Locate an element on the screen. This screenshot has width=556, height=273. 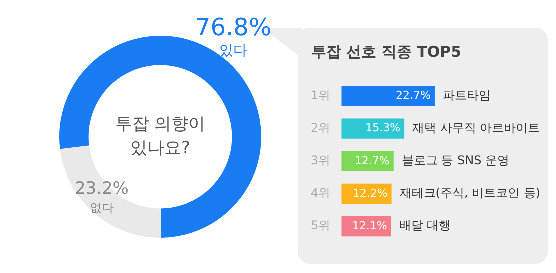
data-label: 12.2% is located at coordinates (370, 193).